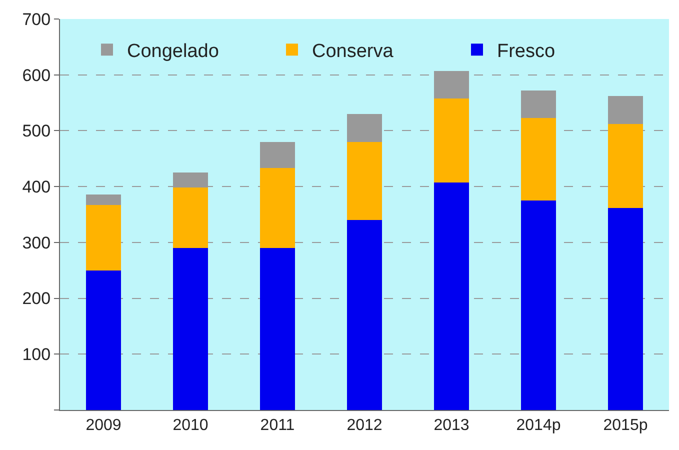  Describe the element at coordinates (364, 425) in the screenshot. I see `x-tick-label: 2012` at that location.